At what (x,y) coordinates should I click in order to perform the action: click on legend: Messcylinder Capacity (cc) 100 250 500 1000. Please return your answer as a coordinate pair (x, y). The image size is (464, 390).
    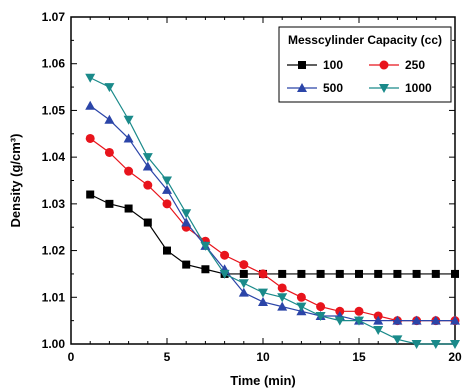
    Looking at the image, I should click on (365, 64).